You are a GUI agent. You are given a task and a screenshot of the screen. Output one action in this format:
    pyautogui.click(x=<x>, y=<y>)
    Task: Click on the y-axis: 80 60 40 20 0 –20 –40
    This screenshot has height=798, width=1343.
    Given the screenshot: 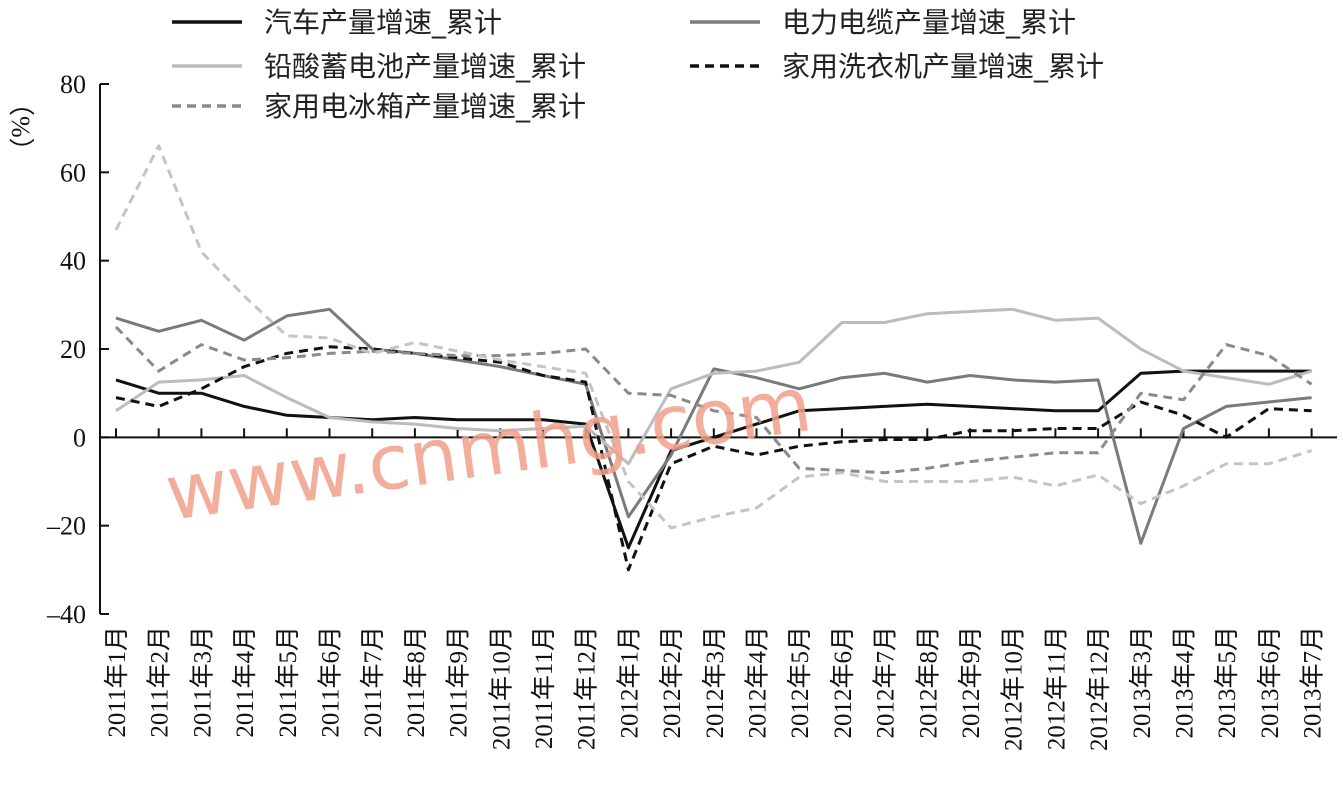 What is the action you would take?
    pyautogui.click(x=77, y=349)
    